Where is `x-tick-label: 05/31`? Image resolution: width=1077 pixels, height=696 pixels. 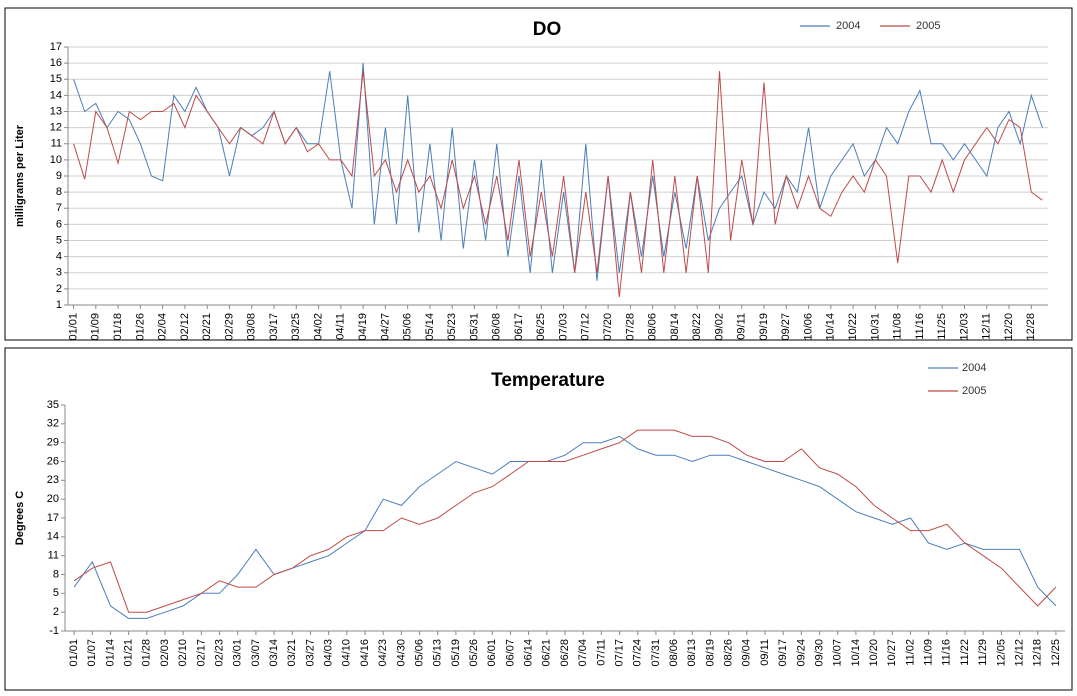 x-tick-label: 05/31 is located at coordinates (474, 327).